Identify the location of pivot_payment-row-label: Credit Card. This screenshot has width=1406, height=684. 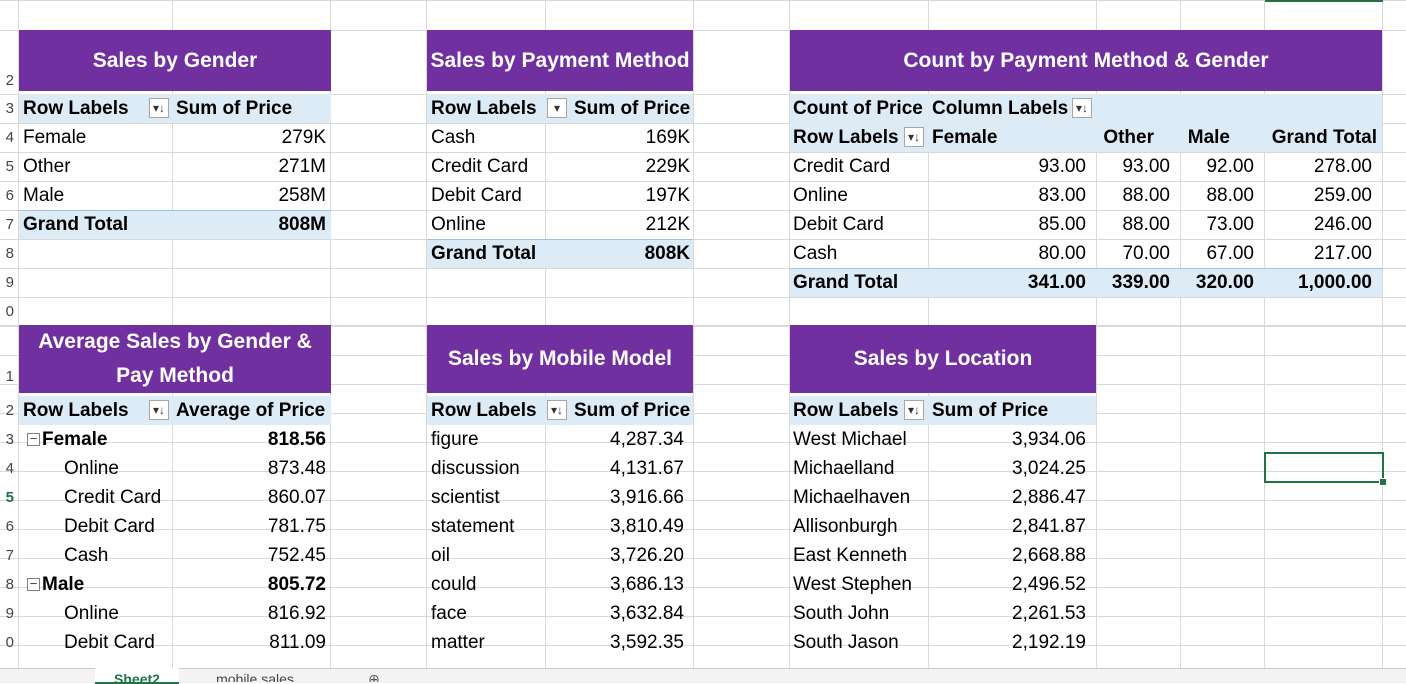
(480, 166).